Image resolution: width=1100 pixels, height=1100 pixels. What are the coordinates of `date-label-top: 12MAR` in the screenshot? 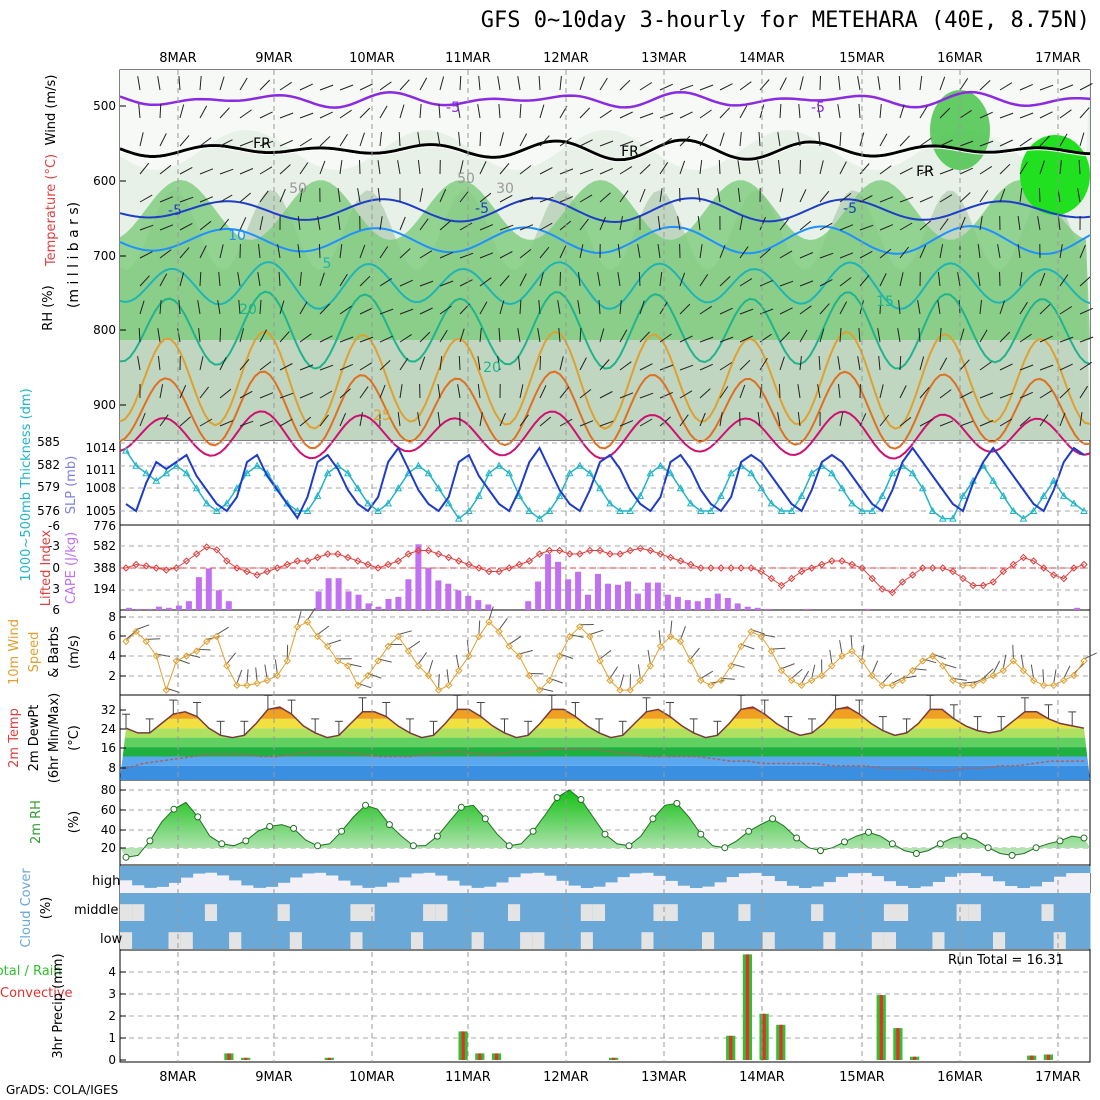 It's located at (566, 58).